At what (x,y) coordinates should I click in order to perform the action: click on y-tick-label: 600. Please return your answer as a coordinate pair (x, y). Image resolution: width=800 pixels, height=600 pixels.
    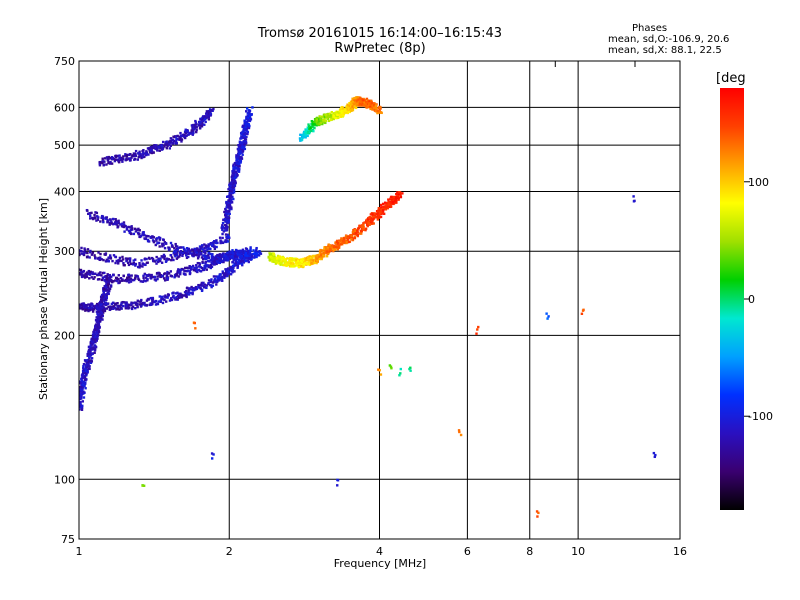
    Looking at the image, I should click on (64, 107).